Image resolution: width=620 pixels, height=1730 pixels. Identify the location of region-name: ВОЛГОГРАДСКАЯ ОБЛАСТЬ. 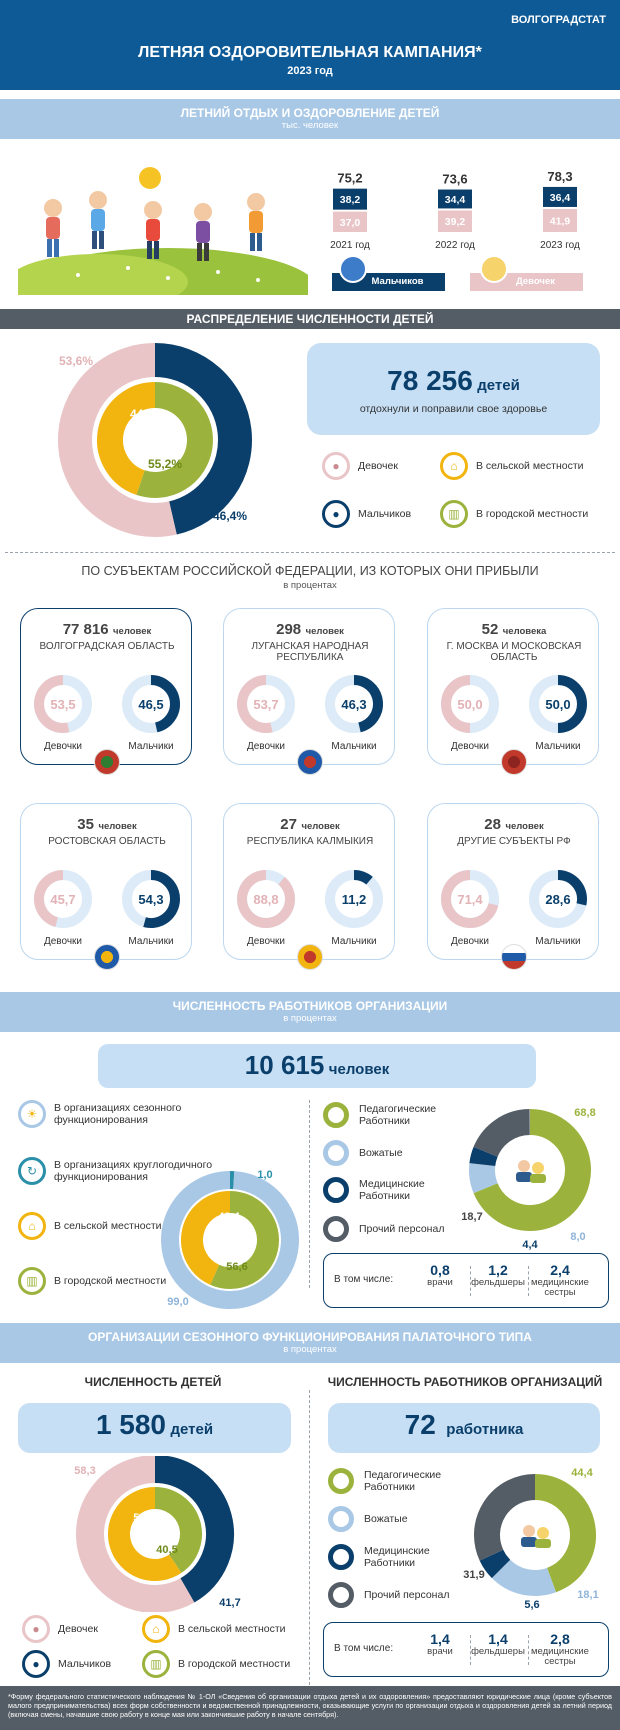
(107, 646).